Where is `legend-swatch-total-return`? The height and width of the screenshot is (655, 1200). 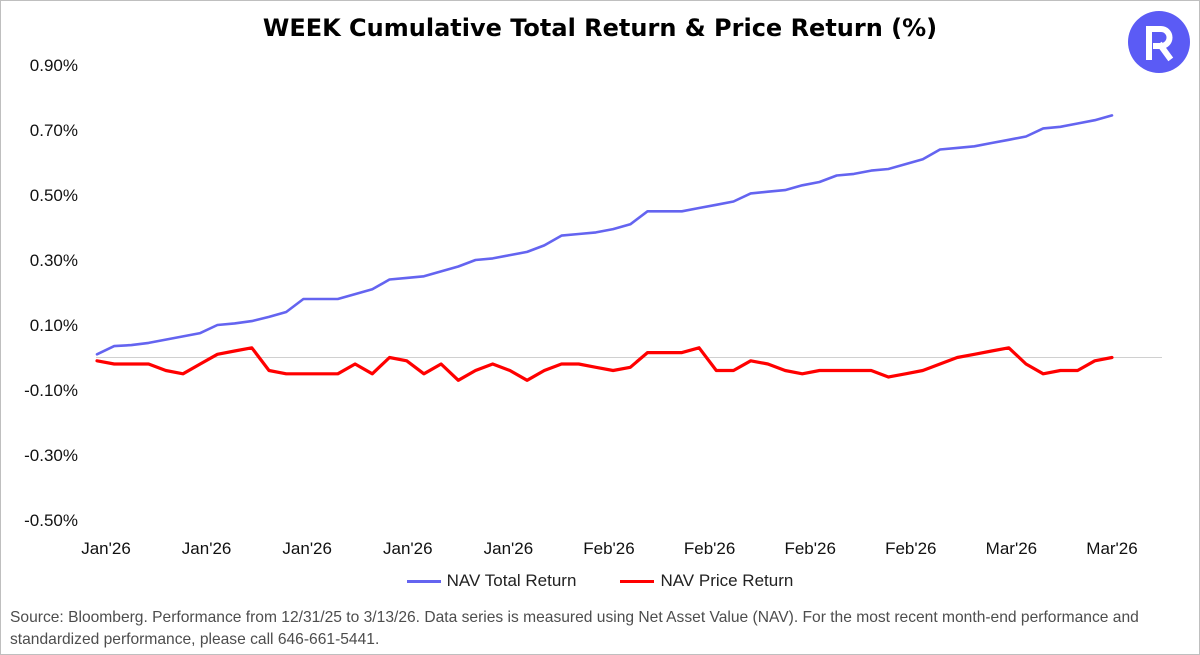
legend-swatch-total-return is located at coordinates (423, 581).